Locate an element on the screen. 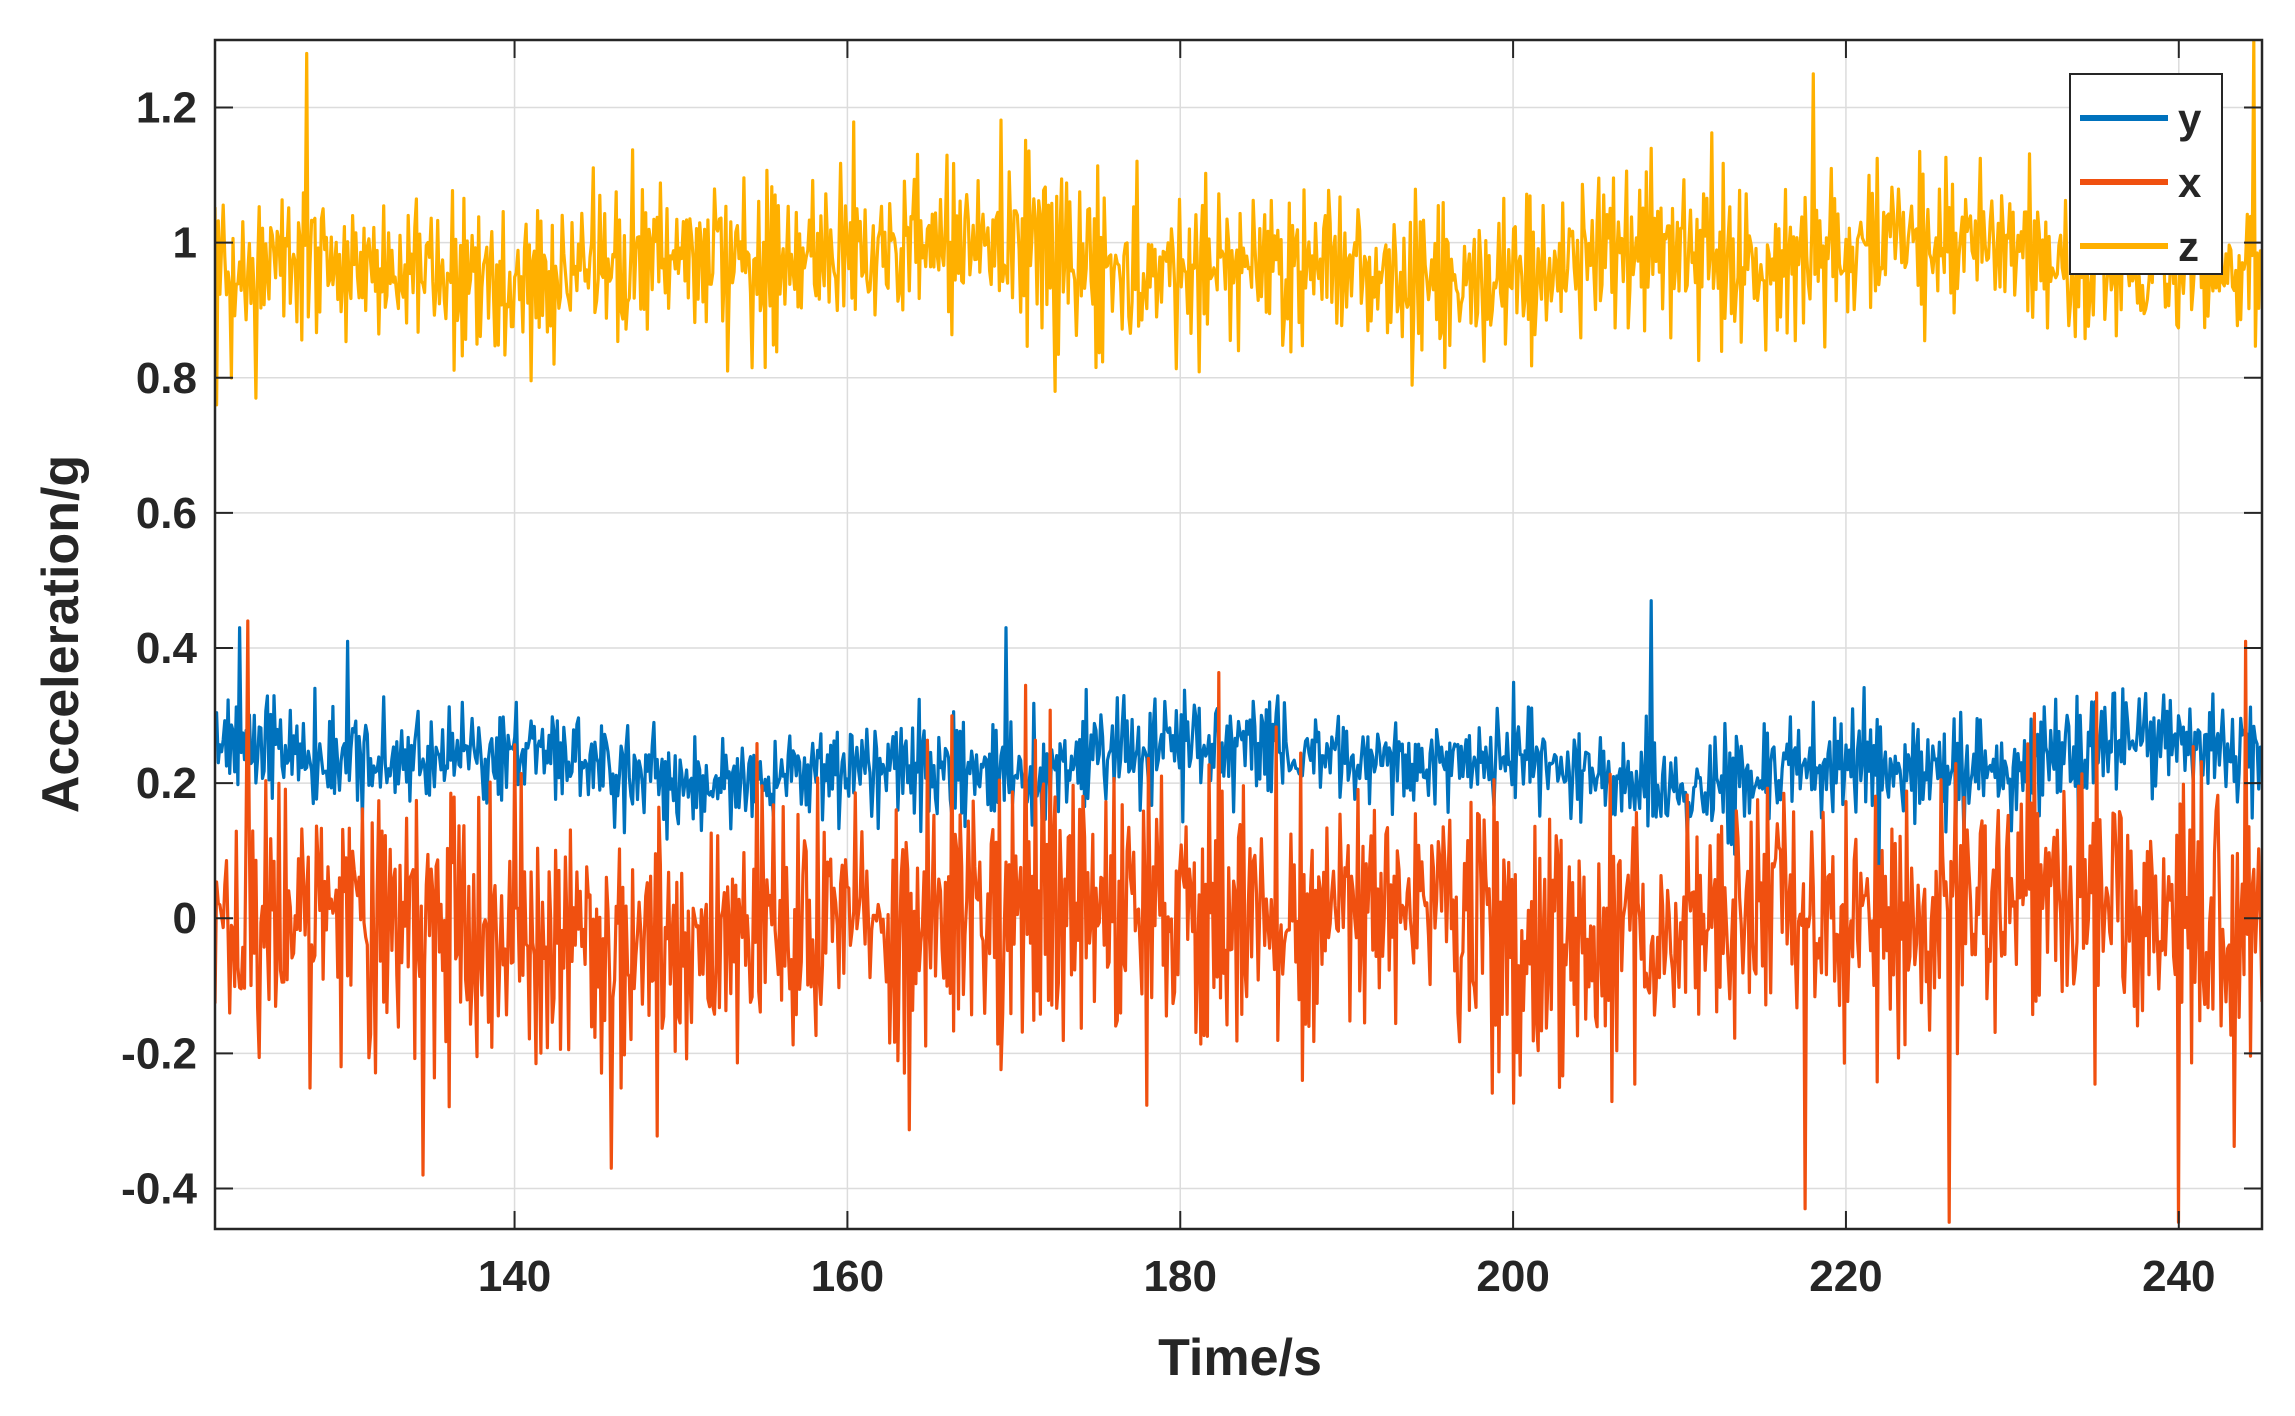  y-tick-label: -0.4 is located at coordinates (159, 1188).